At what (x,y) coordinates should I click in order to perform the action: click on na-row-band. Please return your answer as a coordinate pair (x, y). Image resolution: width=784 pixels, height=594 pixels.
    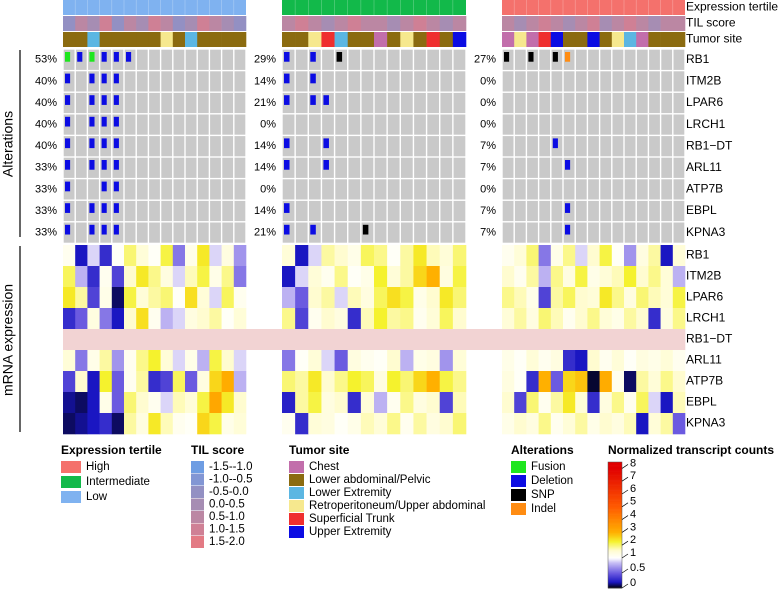
    Looking at the image, I should click on (374, 339).